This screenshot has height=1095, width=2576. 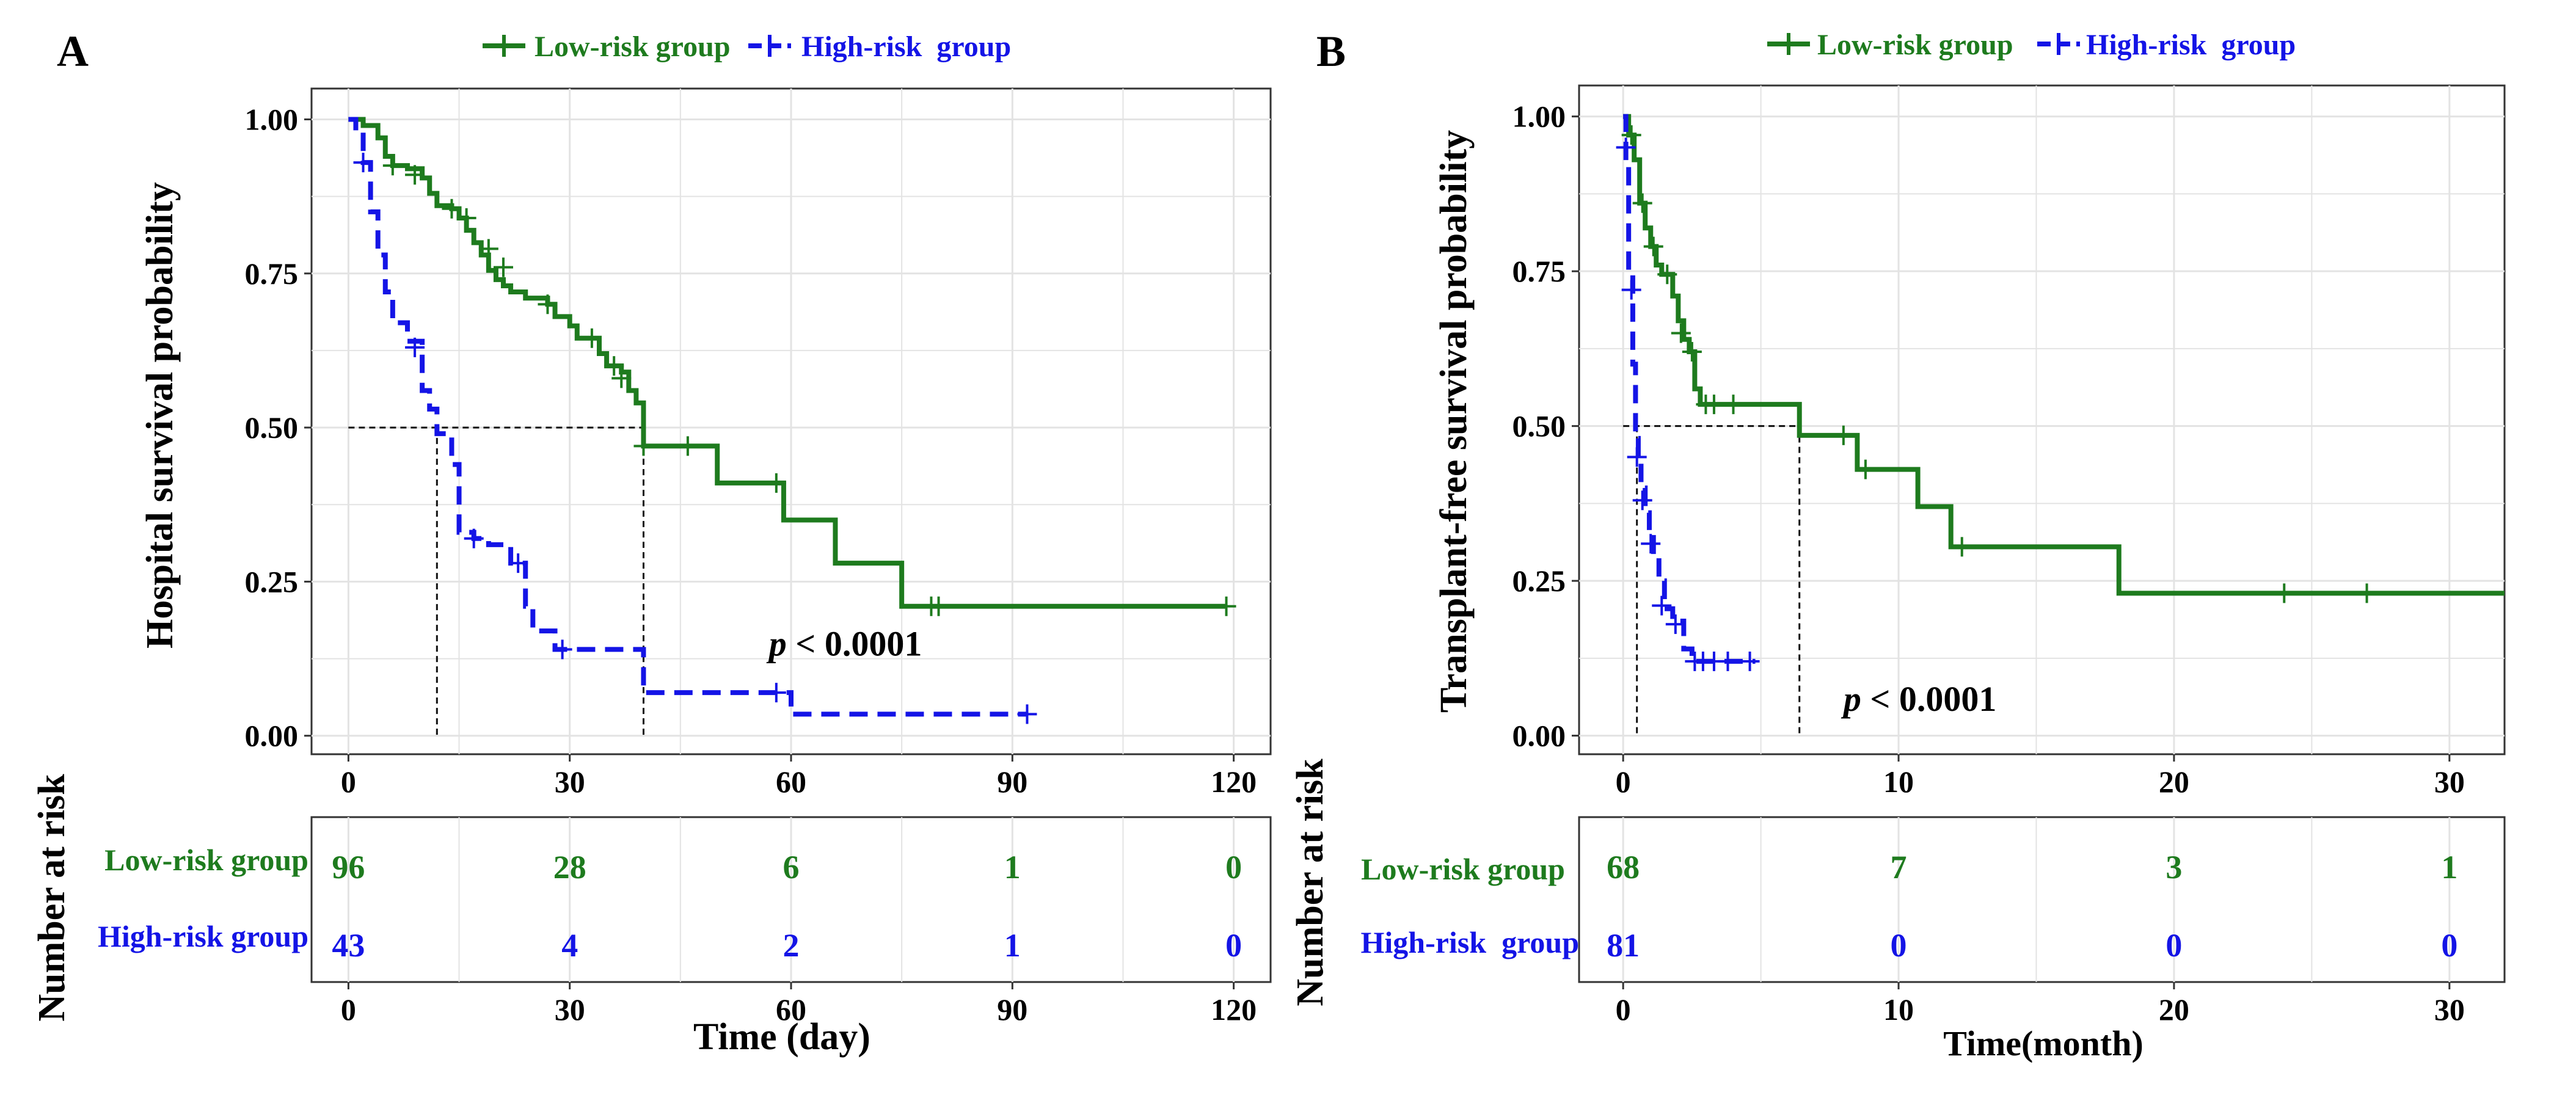 I want to click on panel-b-pvalue: p < 0.0001, so click(x=1919, y=699).